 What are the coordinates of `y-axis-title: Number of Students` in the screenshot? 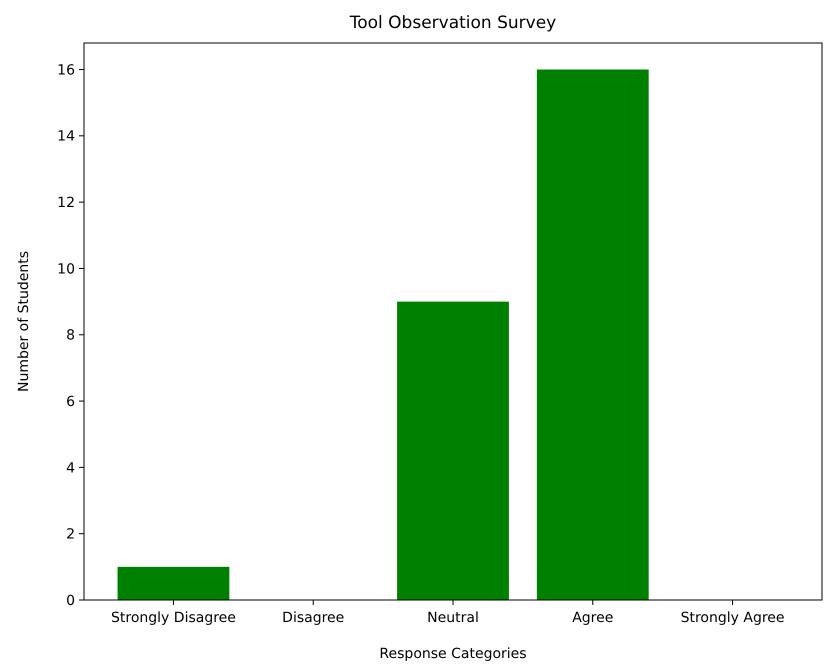 It's located at (24, 321).